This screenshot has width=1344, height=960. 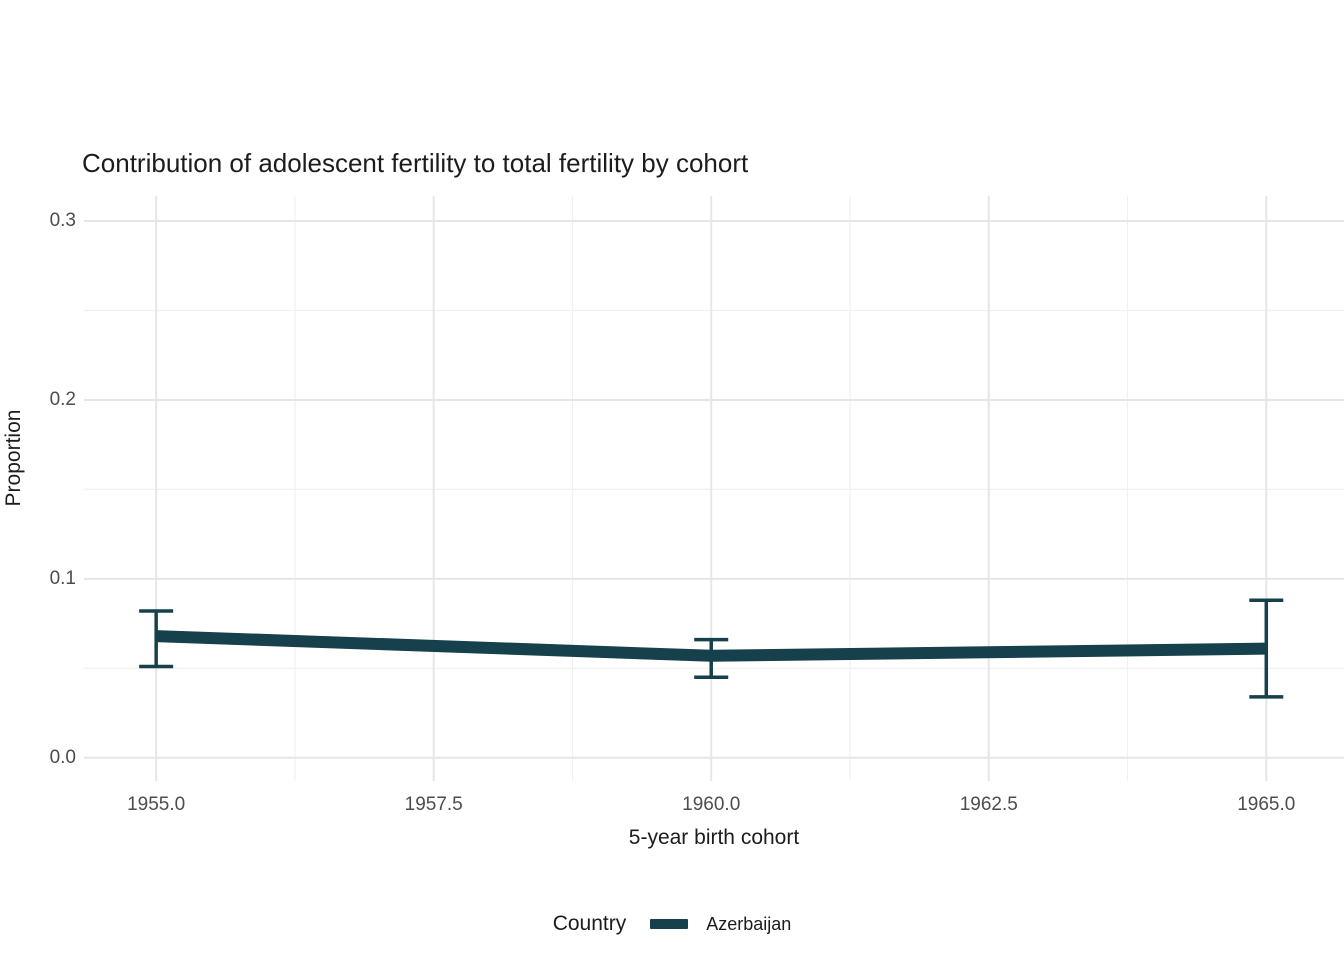 What do you see at coordinates (714, 837) in the screenshot?
I see `x-axis-title: 5-year birth cohort` at bounding box center [714, 837].